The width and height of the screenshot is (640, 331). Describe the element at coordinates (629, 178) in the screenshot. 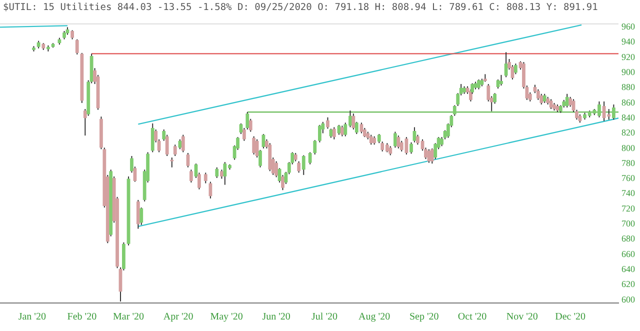

I see `y-tick-label: 760` at that location.